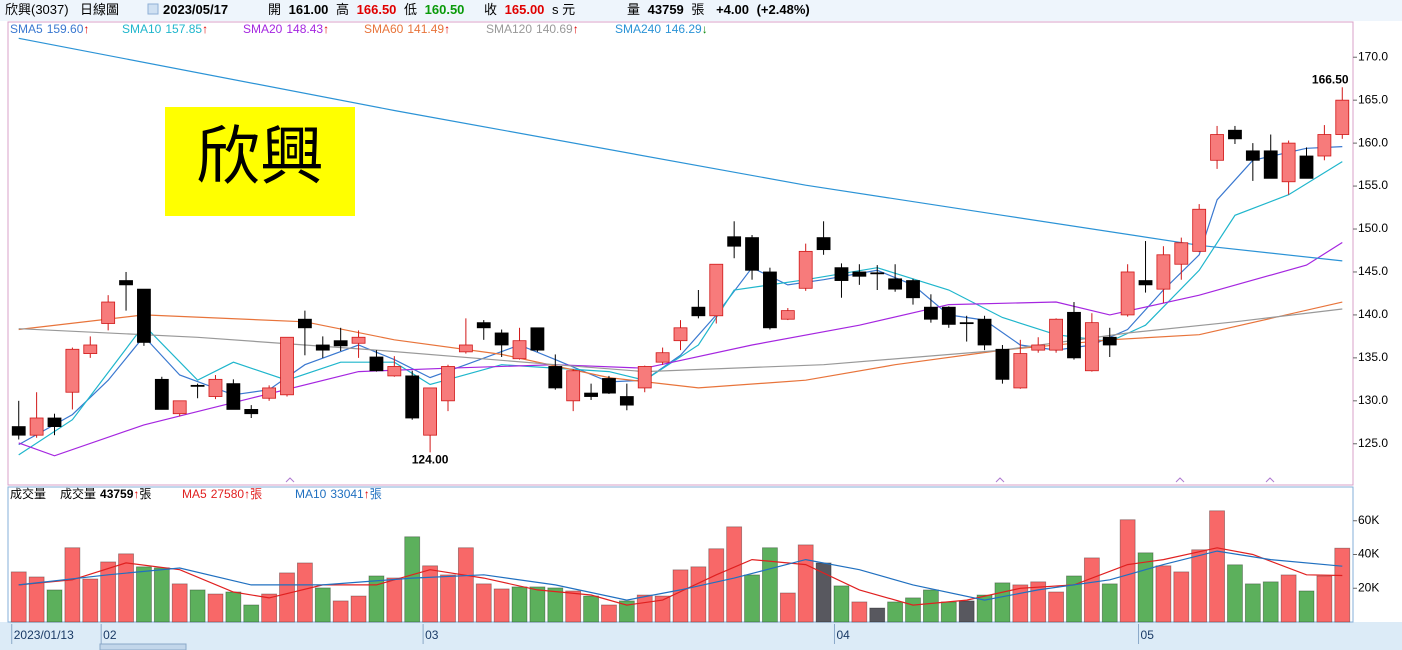  What do you see at coordinates (1373, 357) in the screenshot?
I see `y-tick-label: 135.0` at bounding box center [1373, 357].